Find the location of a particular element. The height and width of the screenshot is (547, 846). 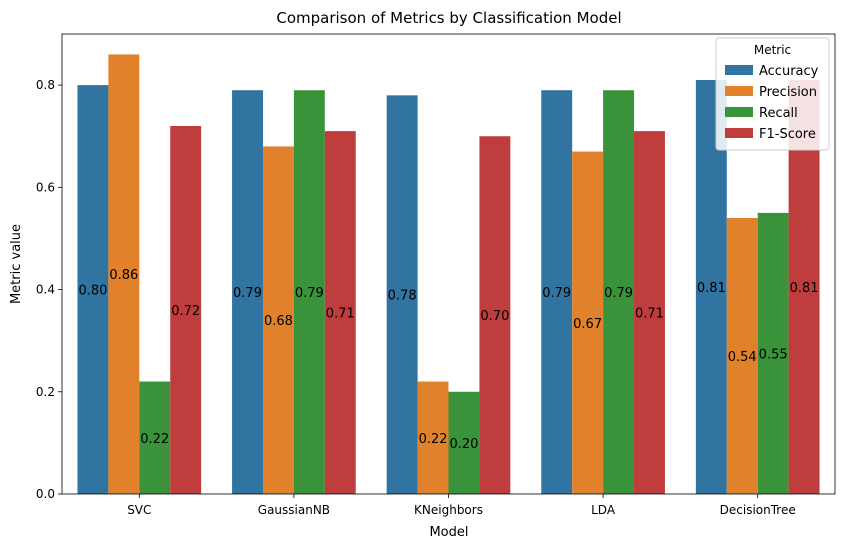

legend-swatch-precision is located at coordinates (739, 91).